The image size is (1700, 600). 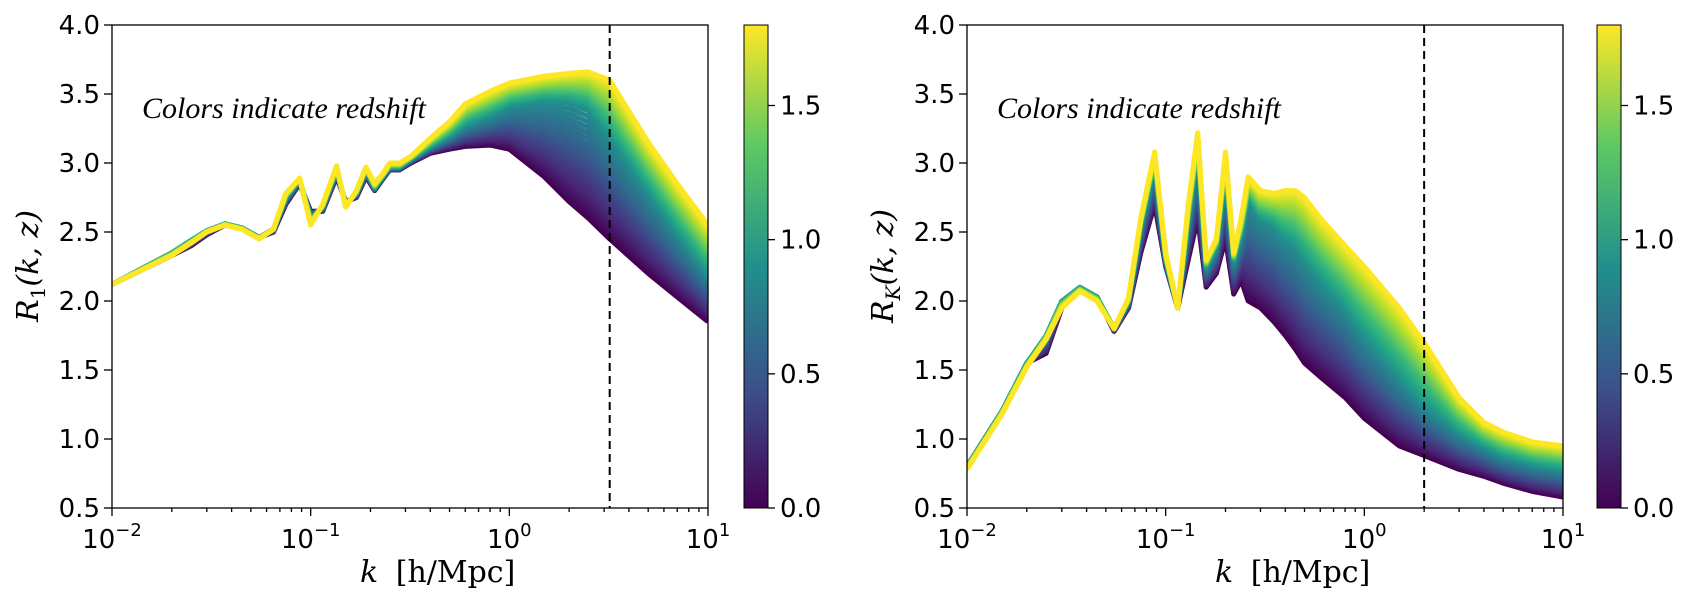 I want to click on right-colorbar-ticks: 0.0 0.5 1.0 1.5, so click(x=1647, y=308).